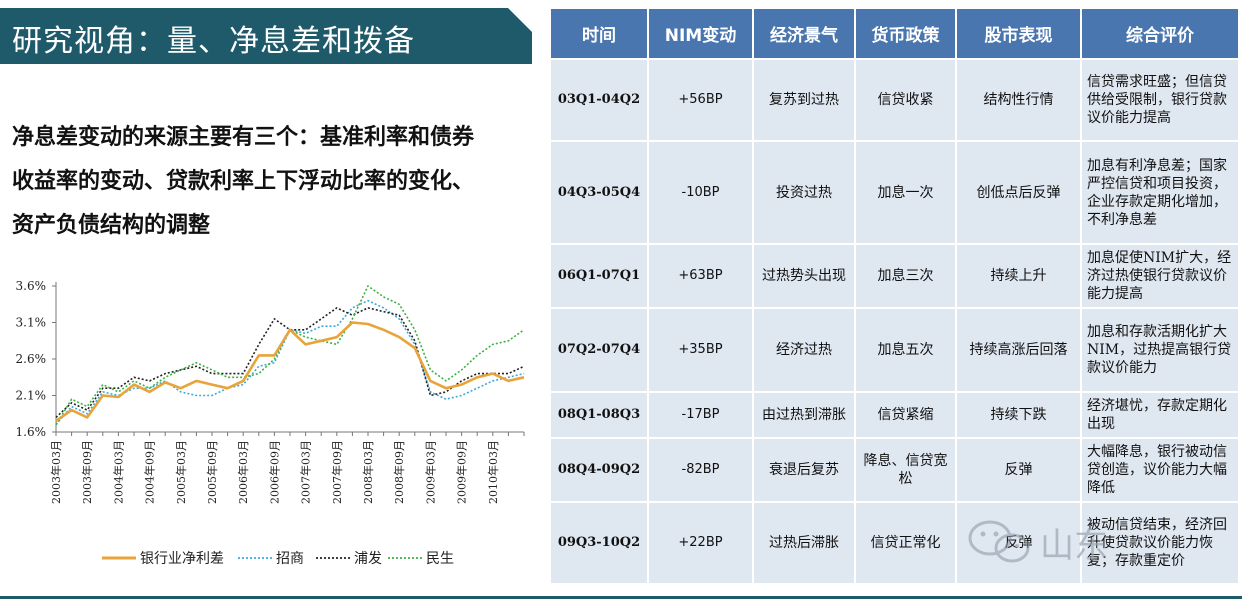 The image size is (1242, 603). What do you see at coordinates (599, 276) in the screenshot?
I see `cell-period: 06Q1-07Q1` at bounding box center [599, 276].